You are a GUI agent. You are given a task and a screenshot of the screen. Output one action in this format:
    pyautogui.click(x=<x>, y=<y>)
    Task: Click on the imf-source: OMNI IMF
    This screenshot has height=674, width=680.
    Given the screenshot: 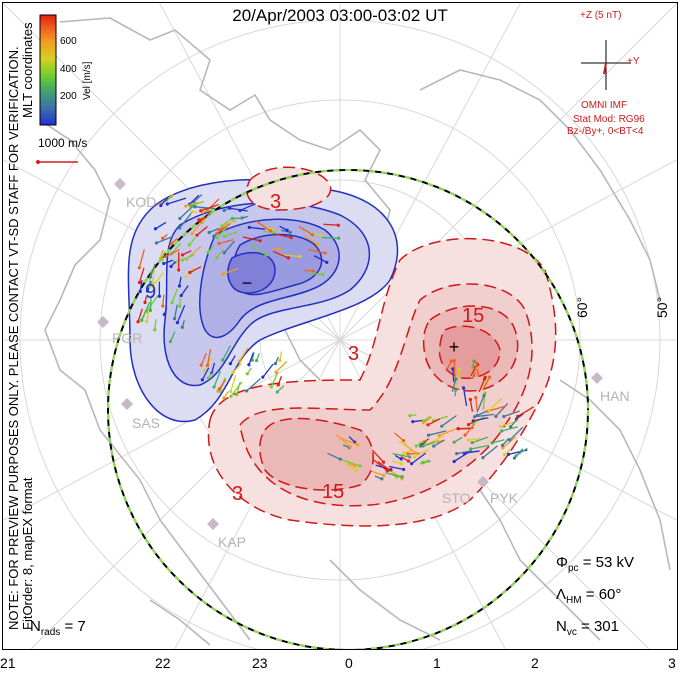 What is the action you would take?
    pyautogui.click(x=604, y=105)
    